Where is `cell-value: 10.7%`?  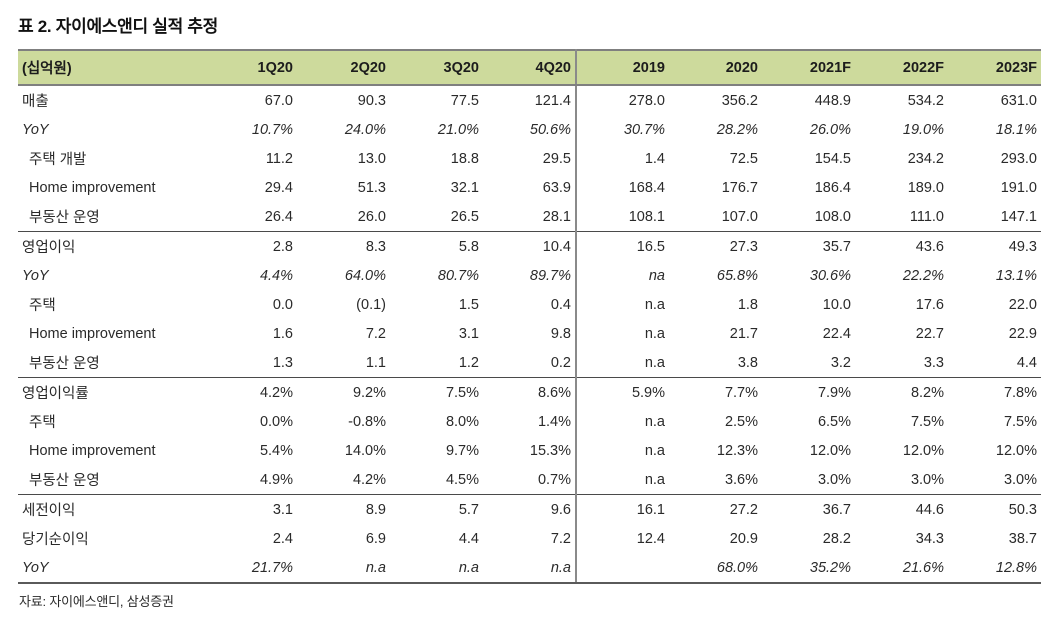
cell-value: 10.7% is located at coordinates (272, 129).